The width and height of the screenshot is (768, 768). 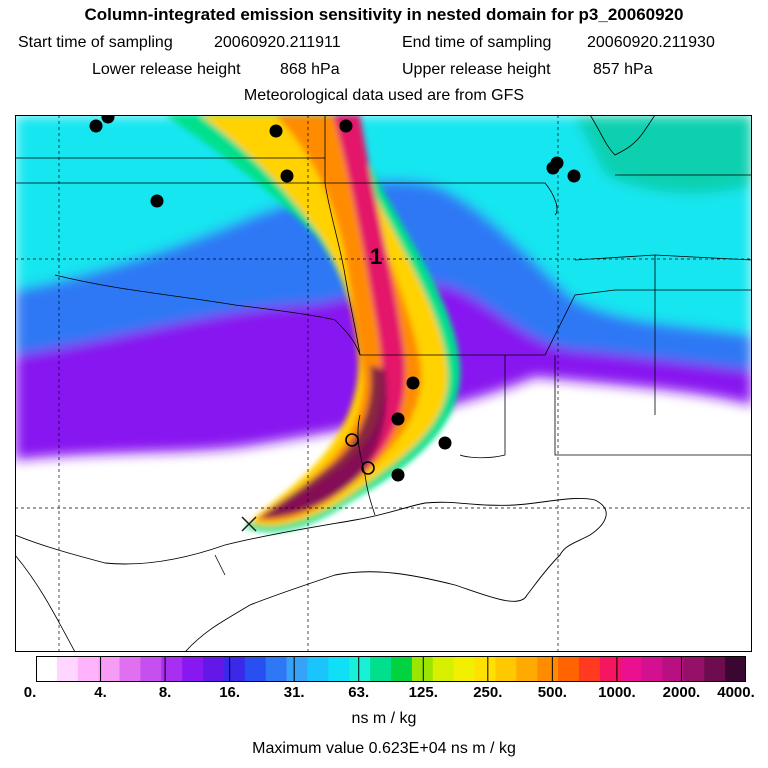 I want to click on lower-release-label: Lower release height, so click(x=166, y=69).